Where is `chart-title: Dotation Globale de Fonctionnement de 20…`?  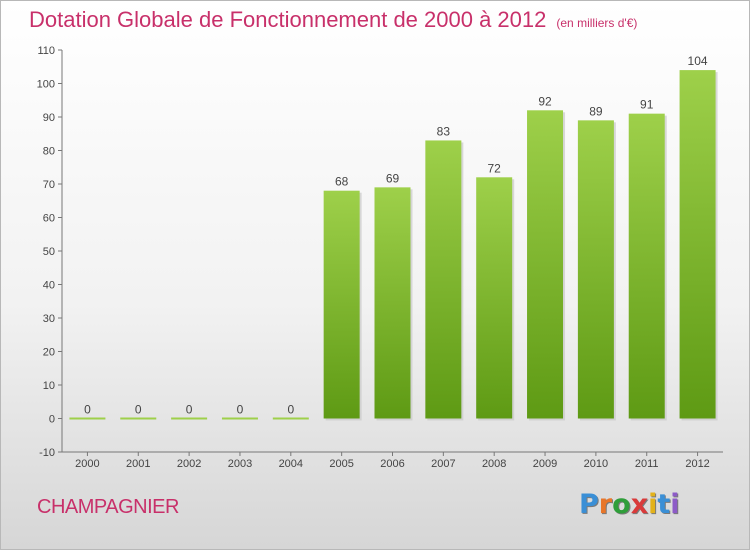 chart-title: Dotation Globale de Fonctionnement de 20… is located at coordinates (333, 20).